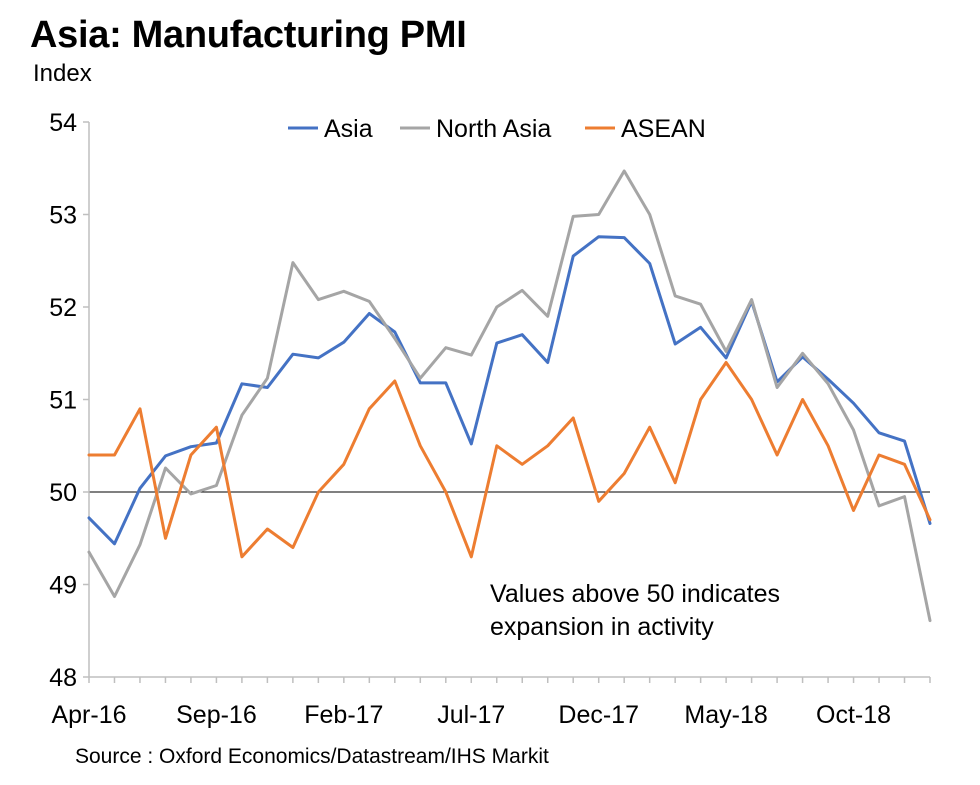 The width and height of the screenshot is (980, 785). I want to click on y-tick-label: 54, so click(63, 123).